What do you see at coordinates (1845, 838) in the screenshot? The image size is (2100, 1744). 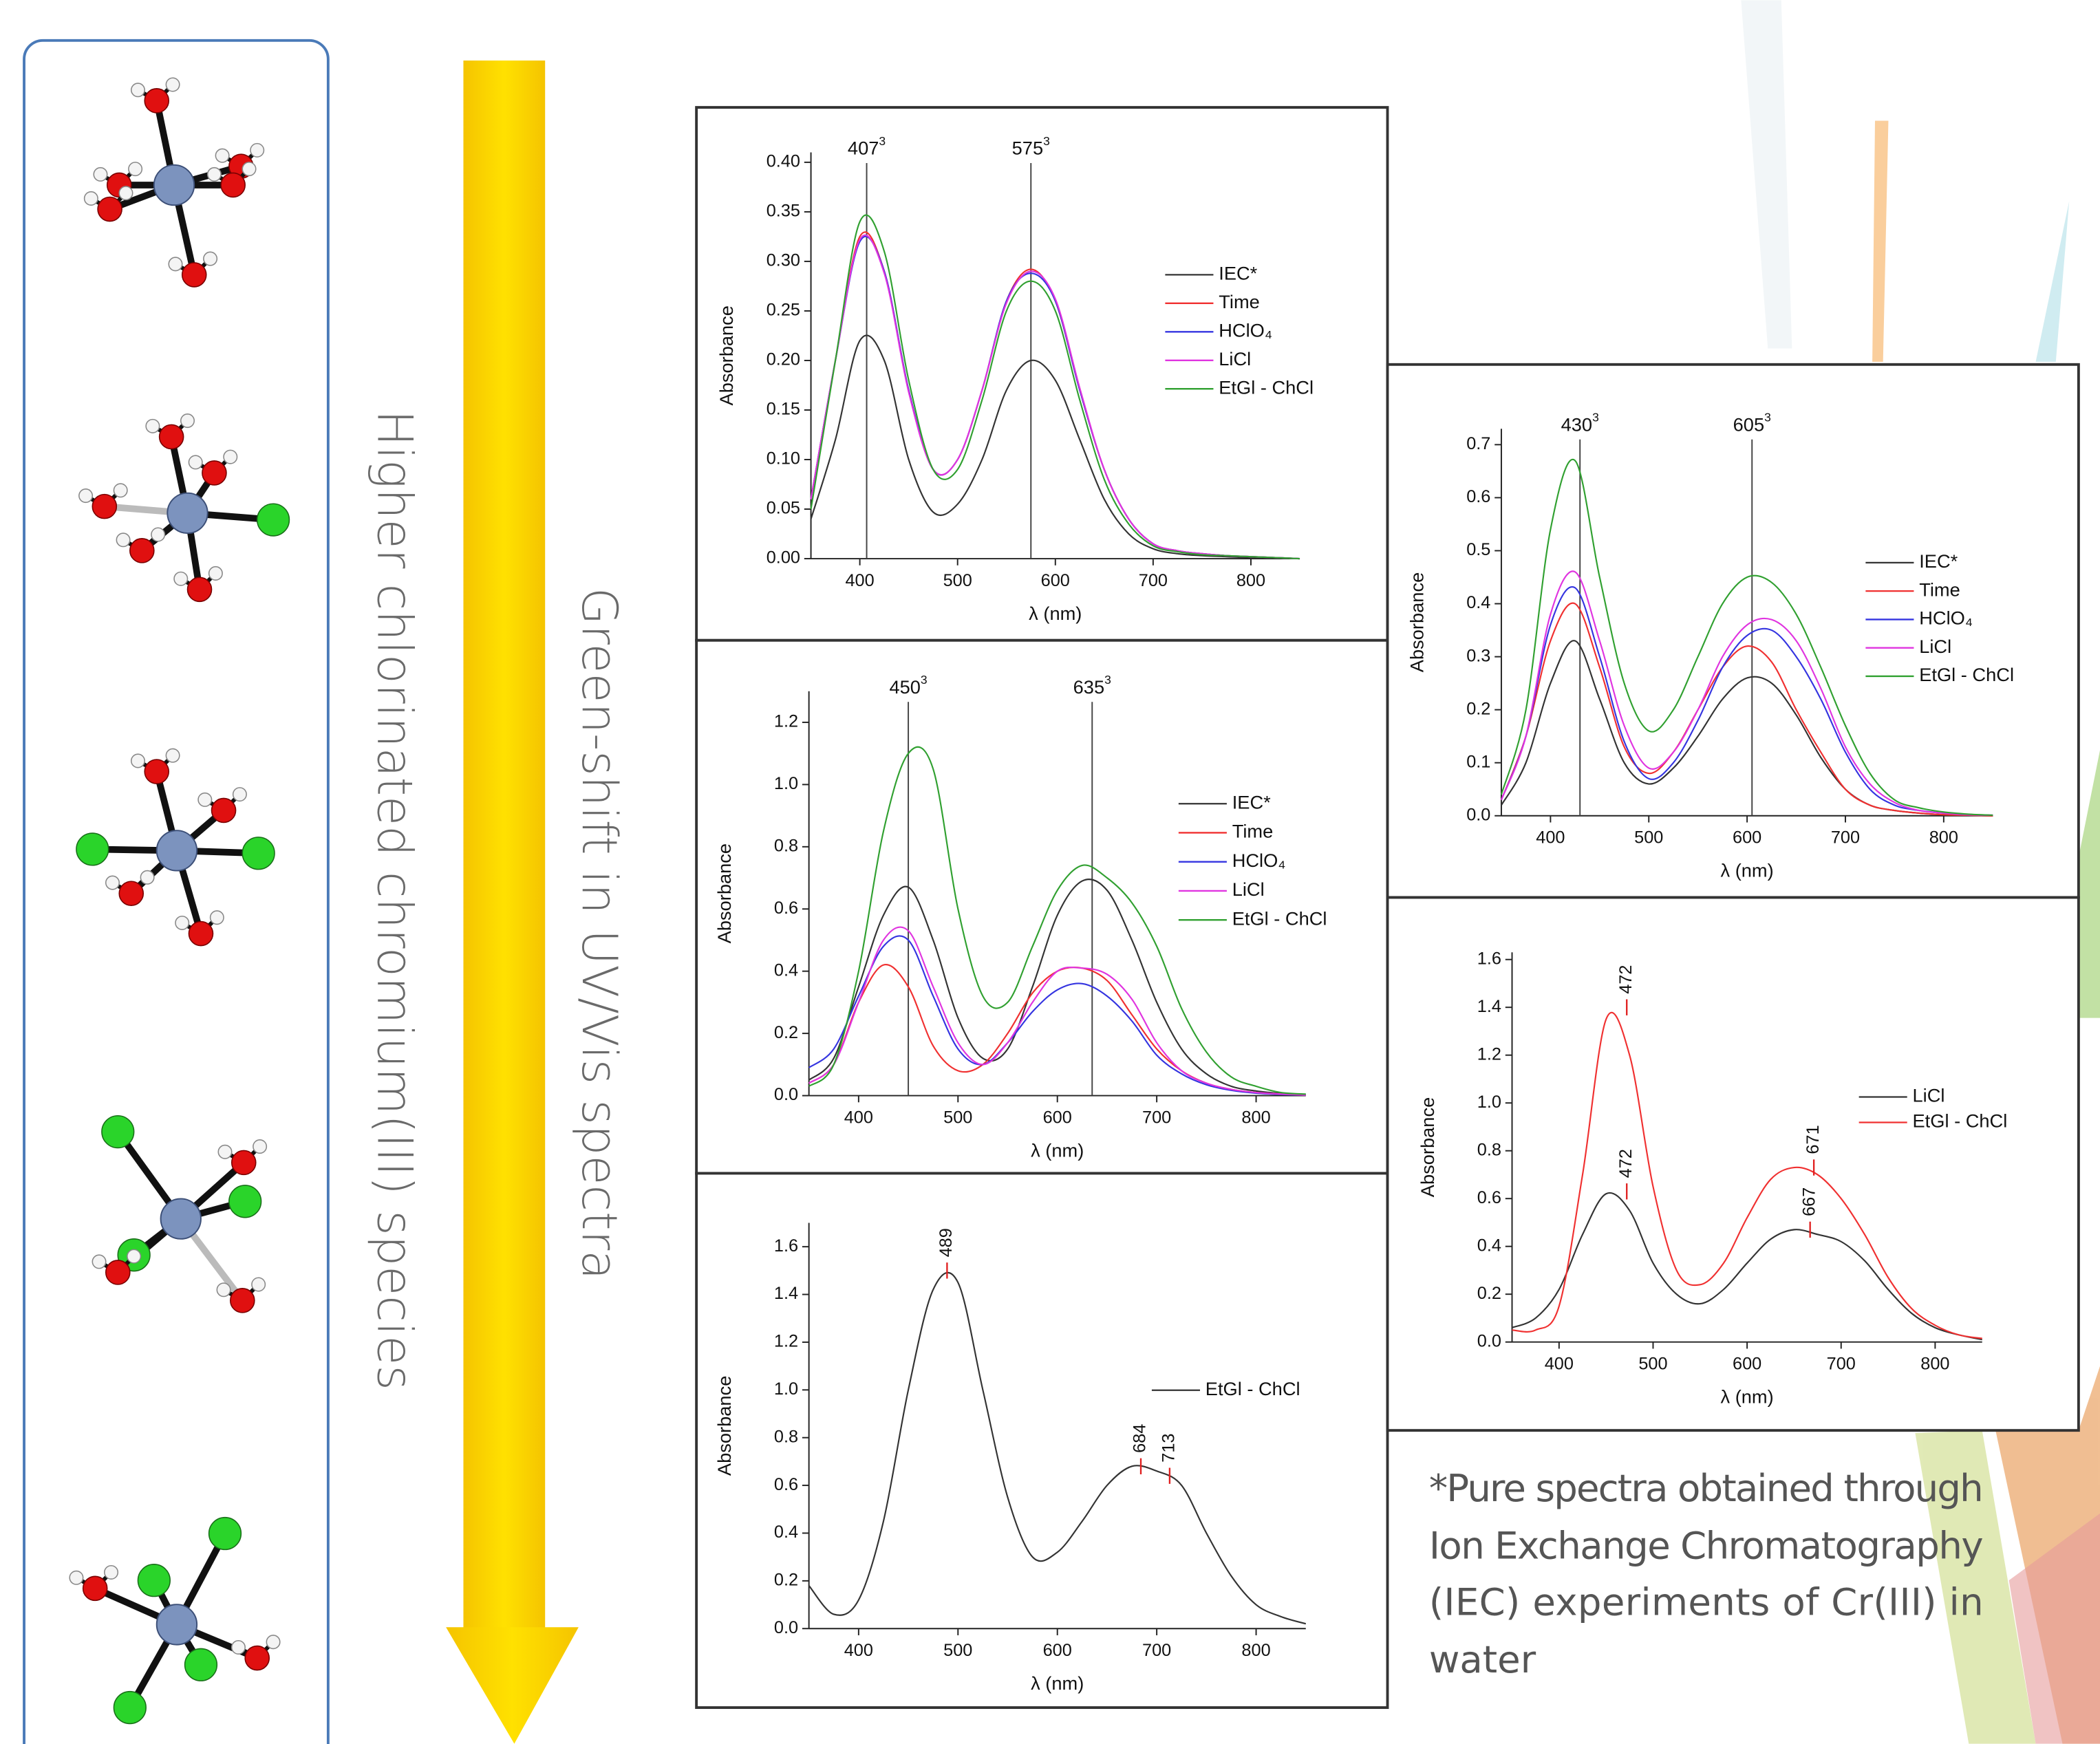 I see `x-tick-label: 700` at bounding box center [1845, 838].